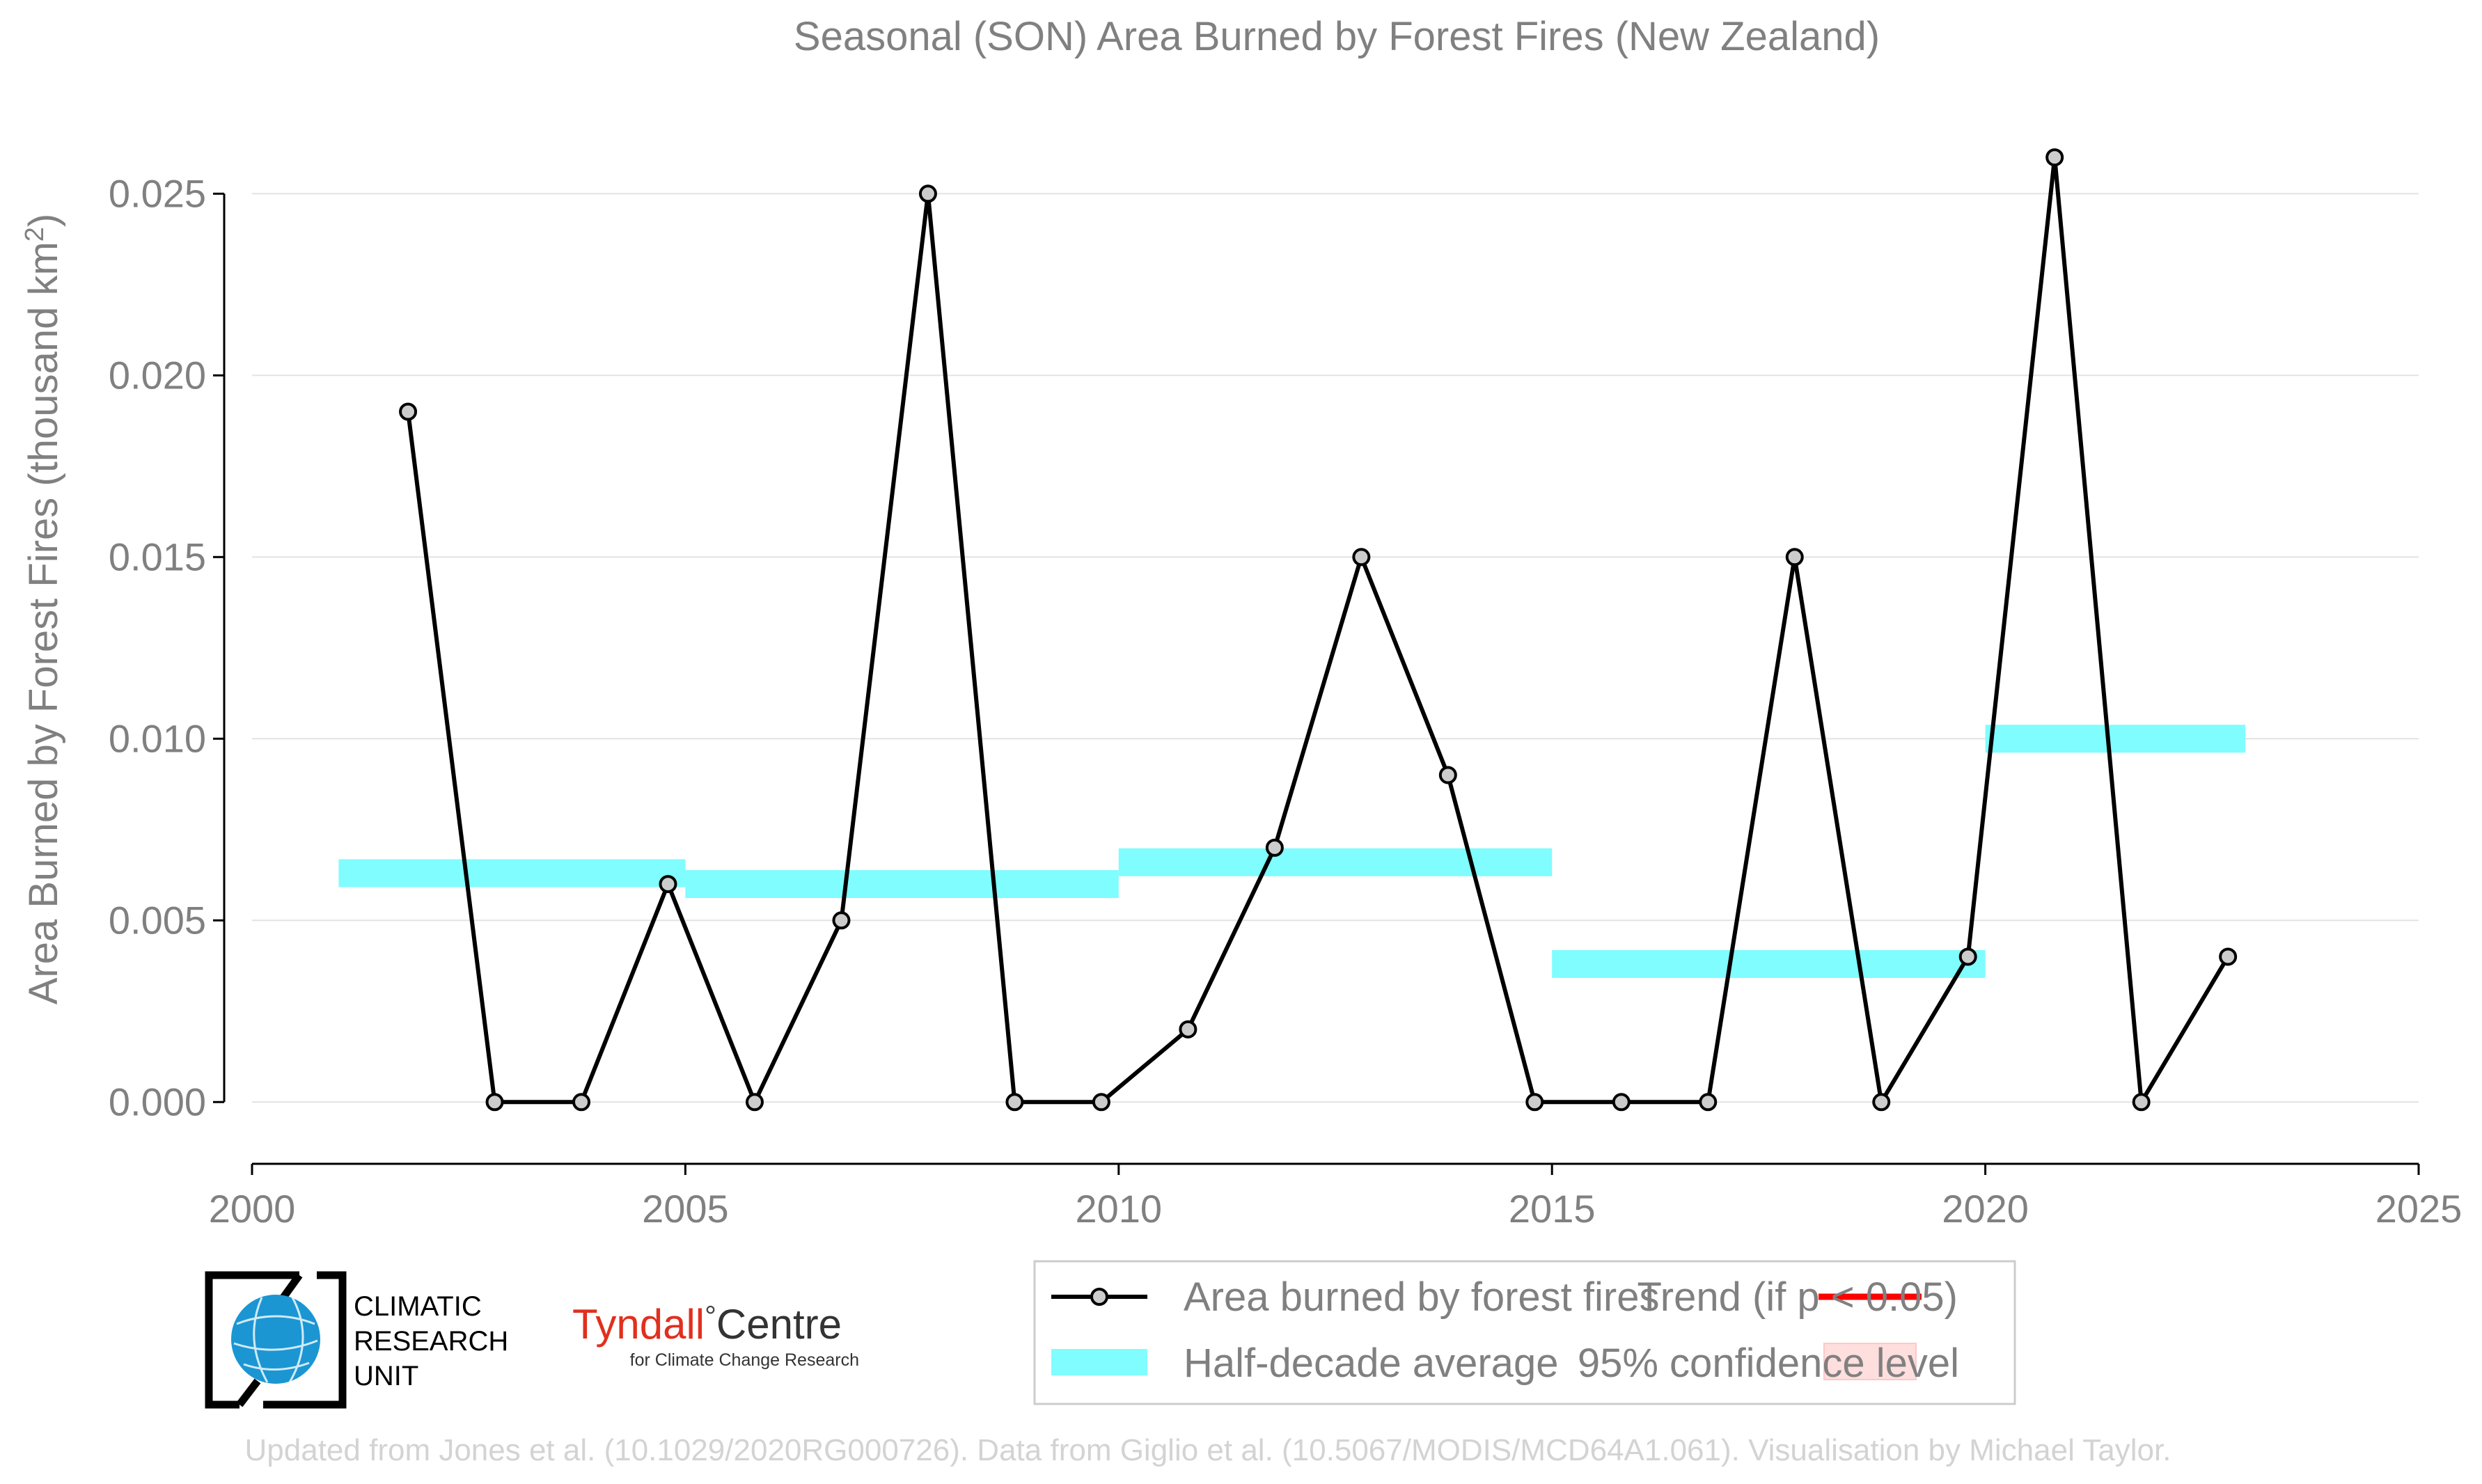 The height and width of the screenshot is (1484, 2482). What do you see at coordinates (1421, 1297) in the screenshot?
I see `legend-label-area-burned: Area burned by forest fires` at bounding box center [1421, 1297].